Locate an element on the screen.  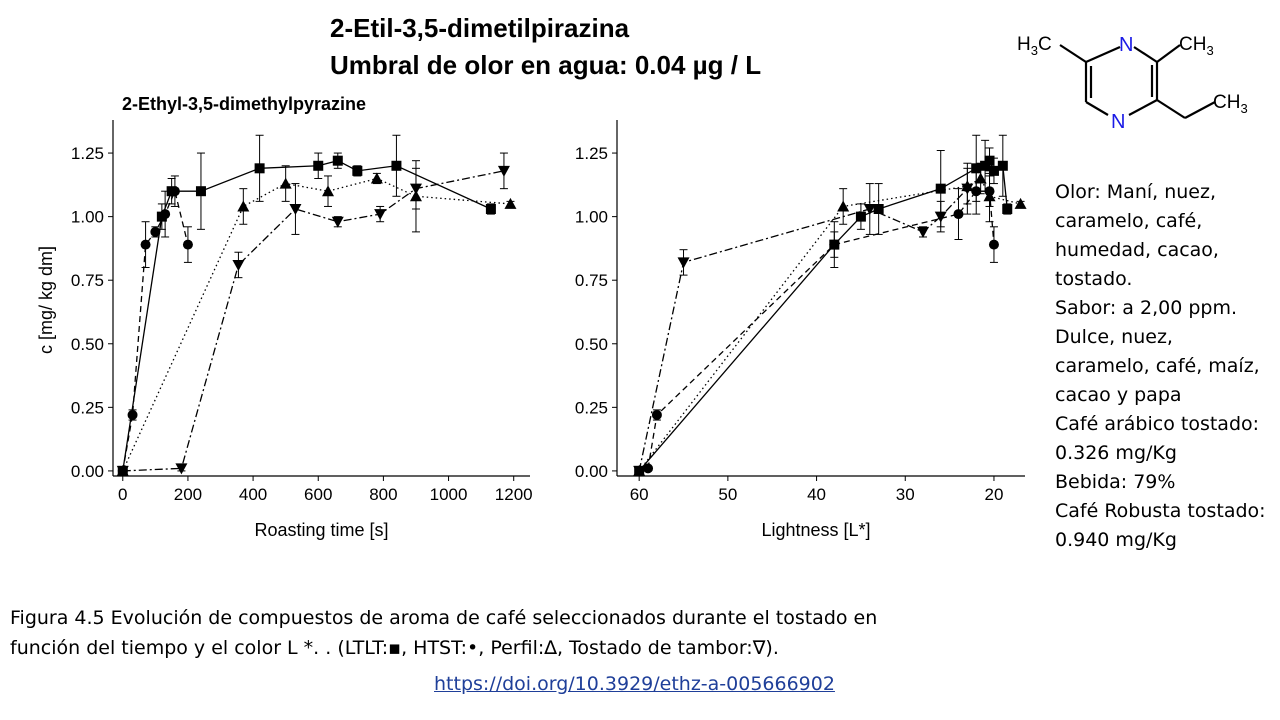
note-line: Café Robusta tostado: is located at coordinates (1160, 511).